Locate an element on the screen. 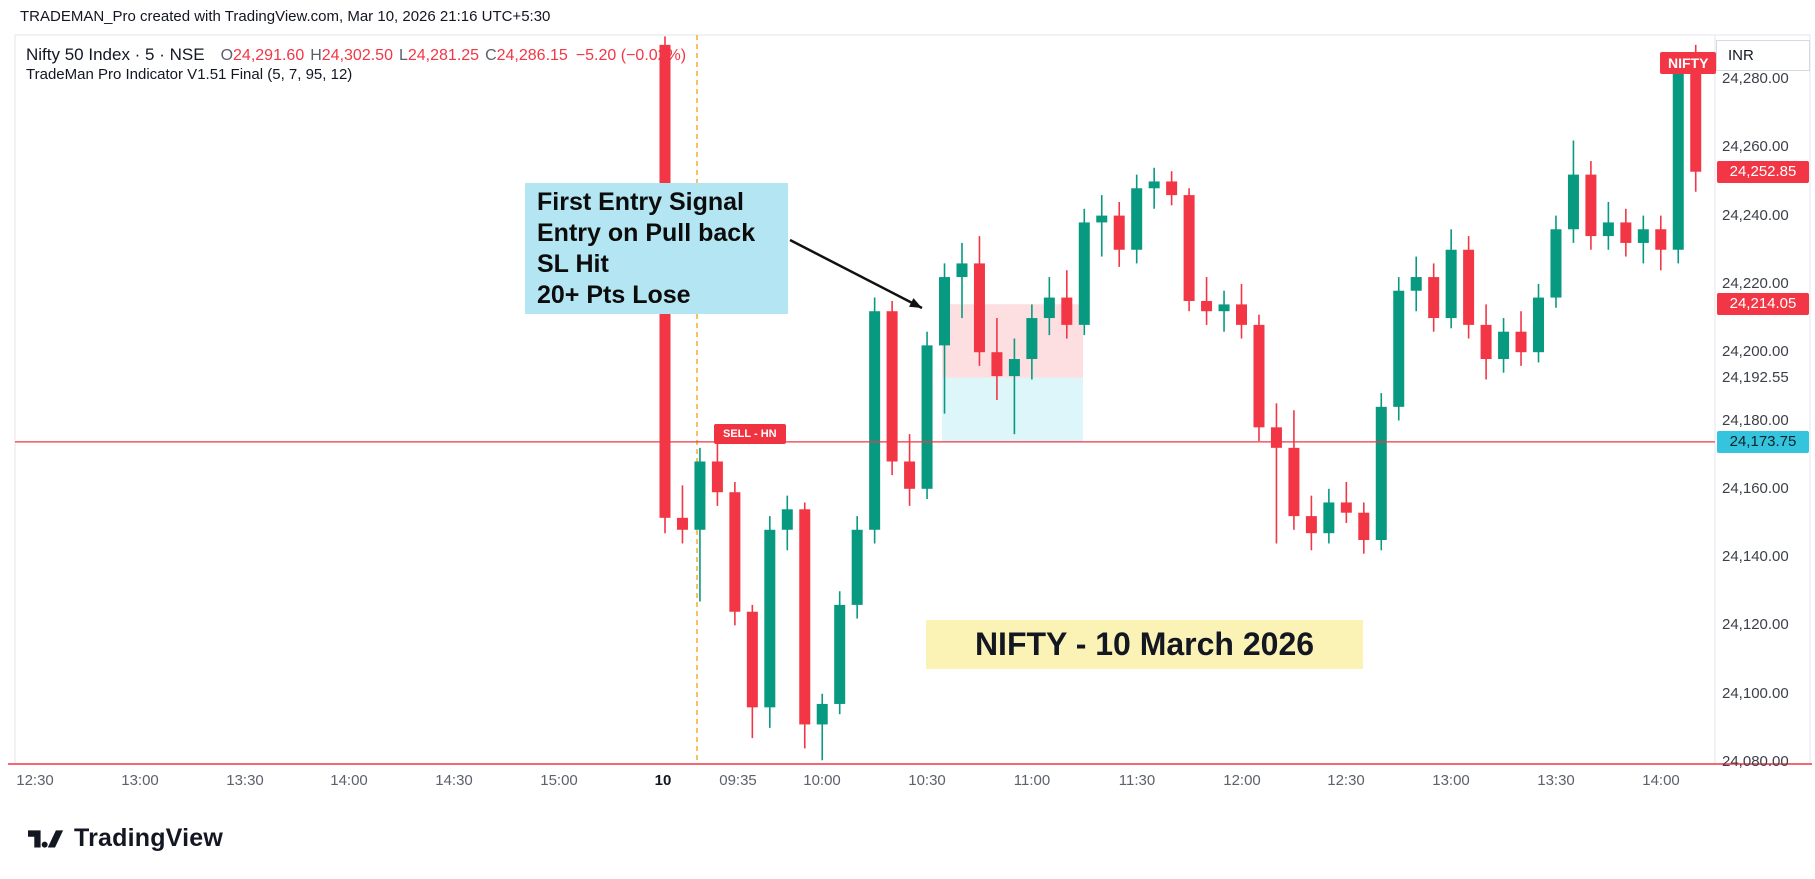 The height and width of the screenshot is (879, 1815). note-line: Entry on Pull back is located at coordinates (646, 233).